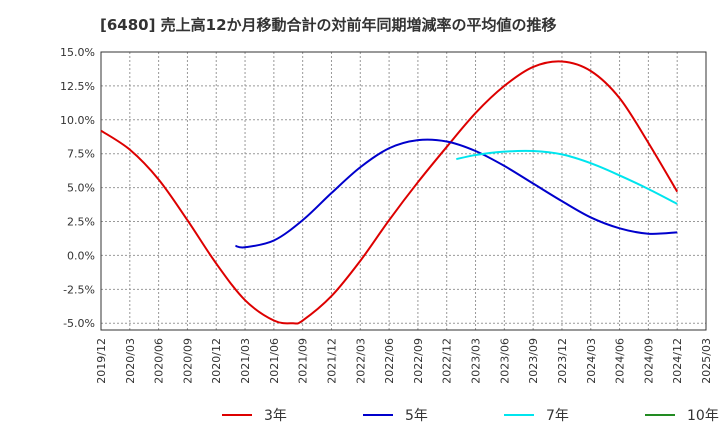  What do you see at coordinates (677, 361) in the screenshot?
I see `x-tick-label: 2024/12` at bounding box center [677, 361].